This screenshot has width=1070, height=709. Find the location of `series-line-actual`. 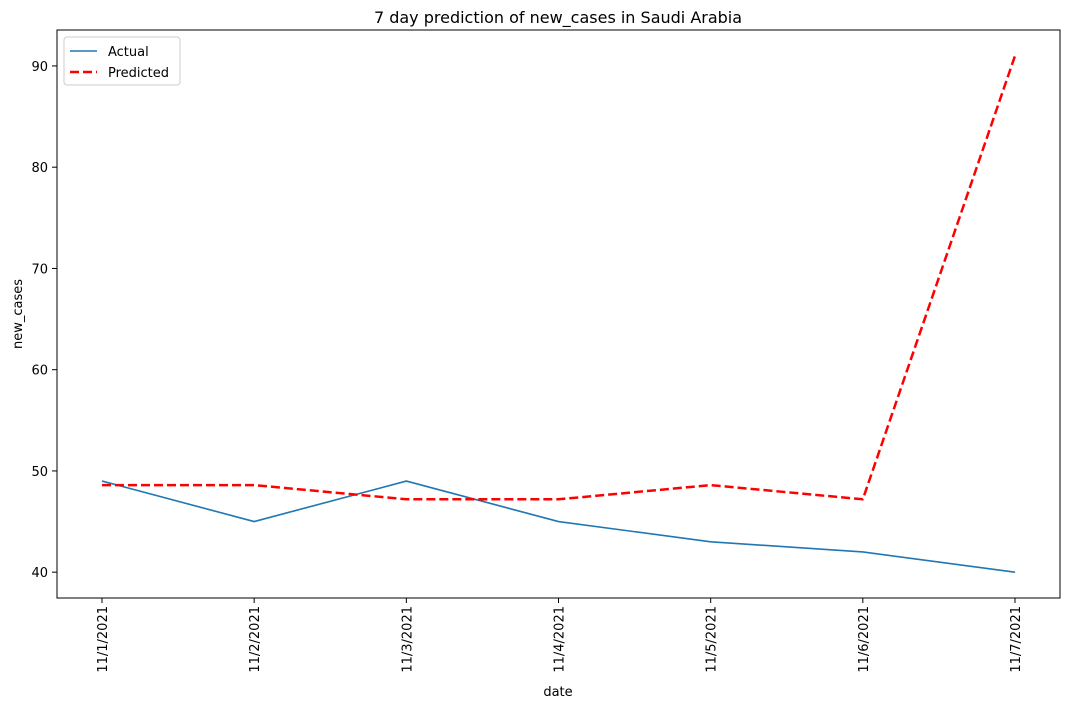

series-line-actual is located at coordinates (558, 526).